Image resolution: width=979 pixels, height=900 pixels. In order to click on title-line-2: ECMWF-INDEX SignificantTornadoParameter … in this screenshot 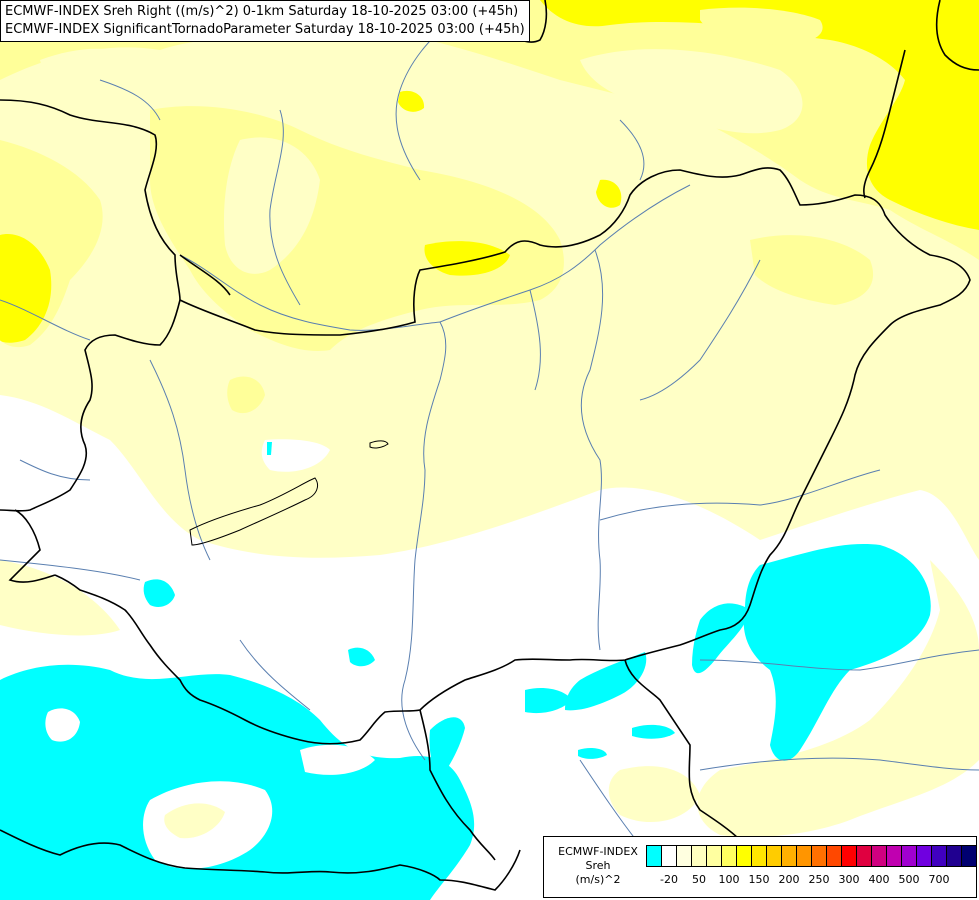, I will do `click(265, 29)`.